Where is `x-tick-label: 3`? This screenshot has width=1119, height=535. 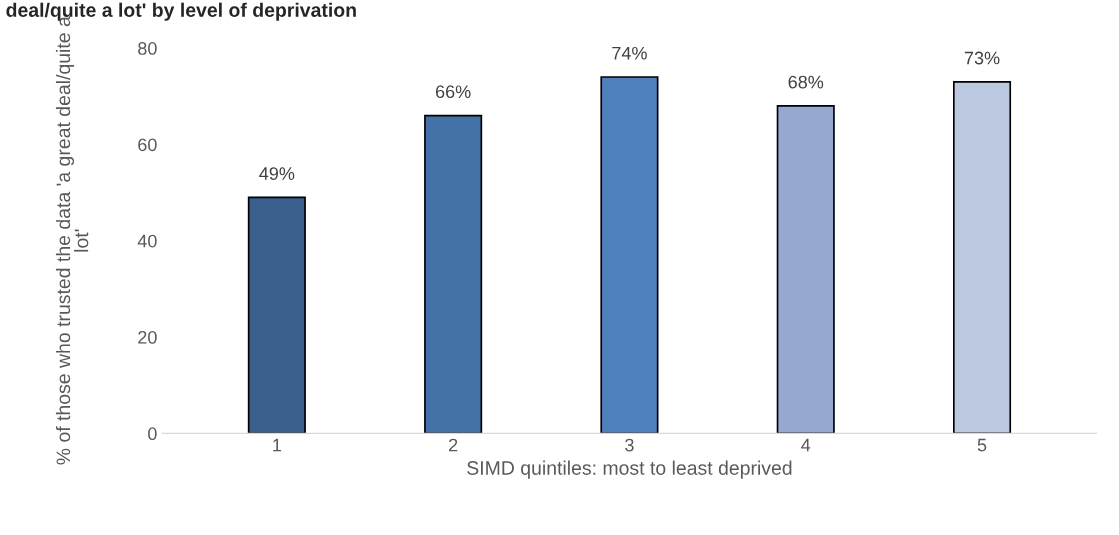 x-tick-label: 3 is located at coordinates (629, 445).